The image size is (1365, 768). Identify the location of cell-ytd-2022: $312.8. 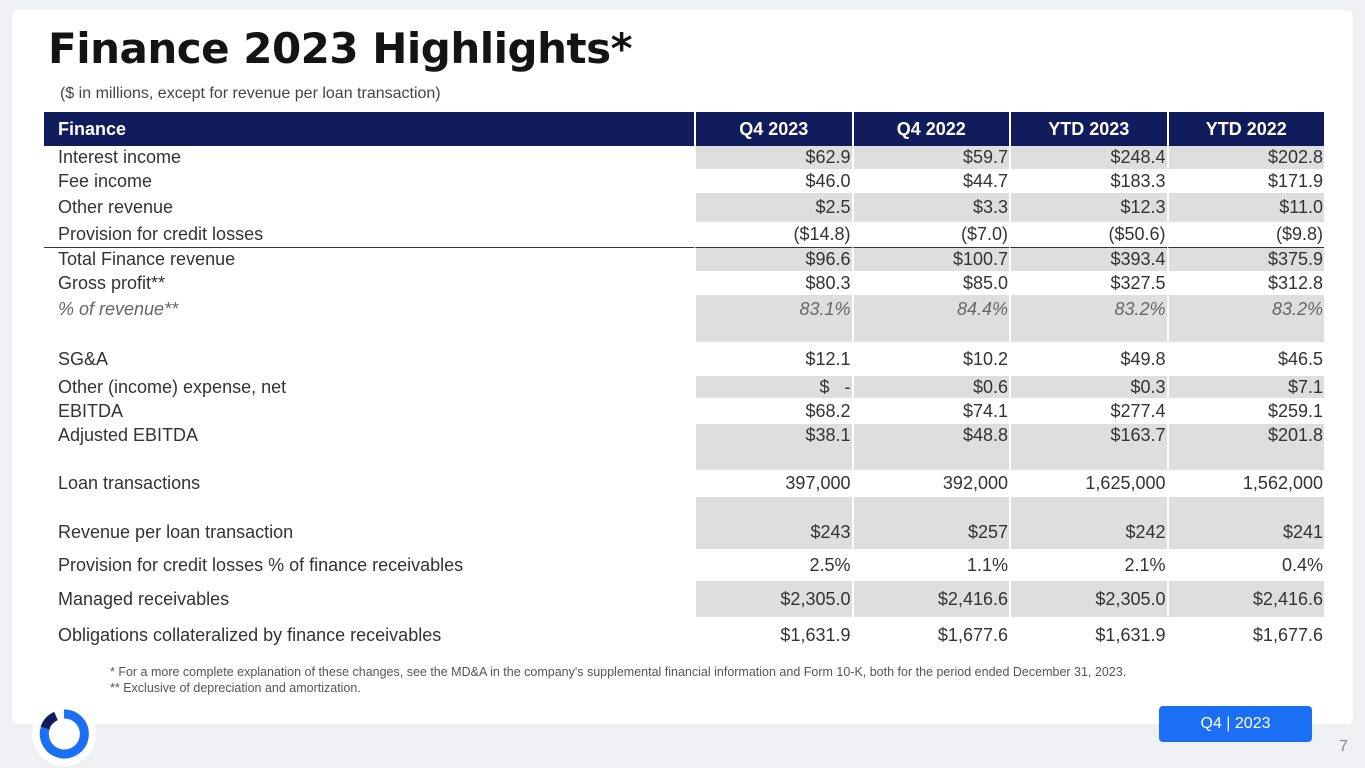
(1245, 283).